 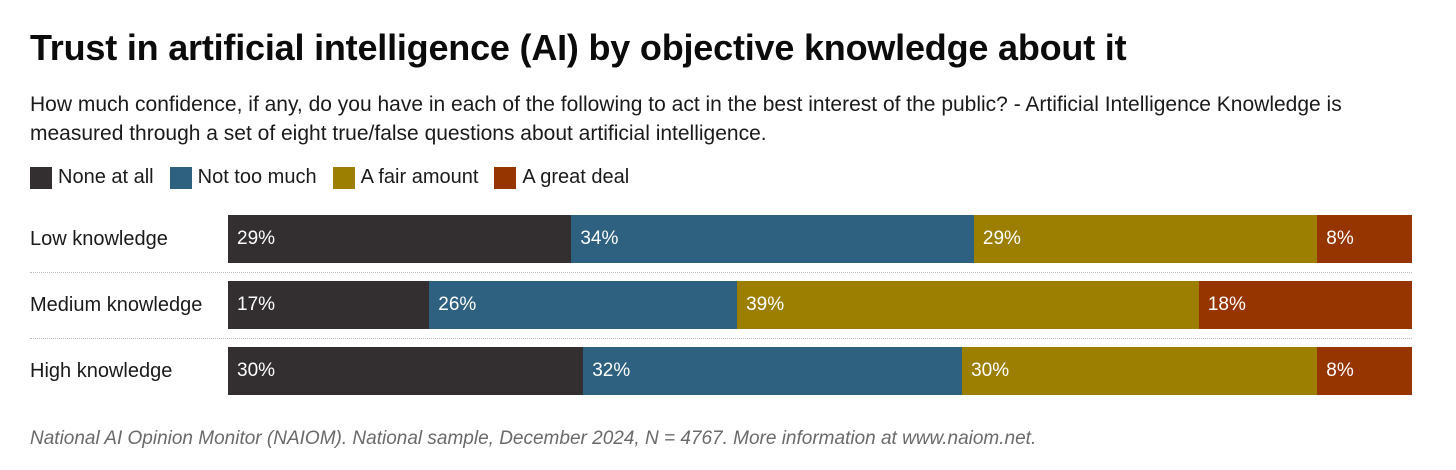 I want to click on legend-item: A great deal, so click(x=561, y=177).